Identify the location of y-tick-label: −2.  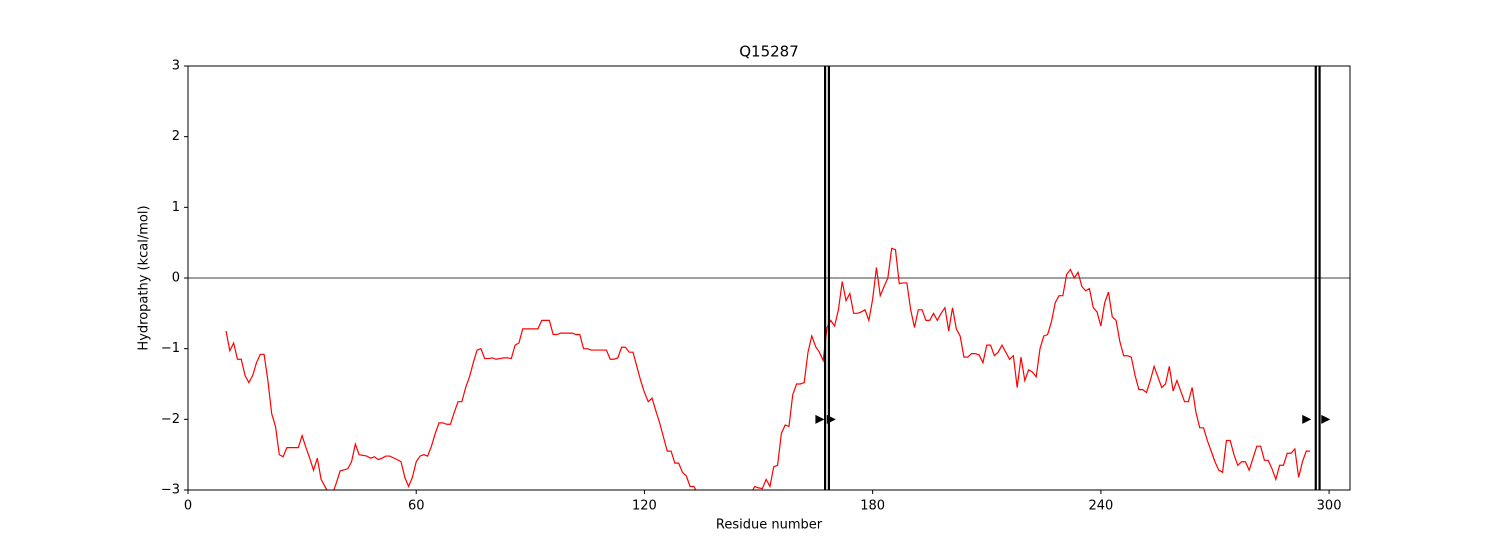
(170, 419).